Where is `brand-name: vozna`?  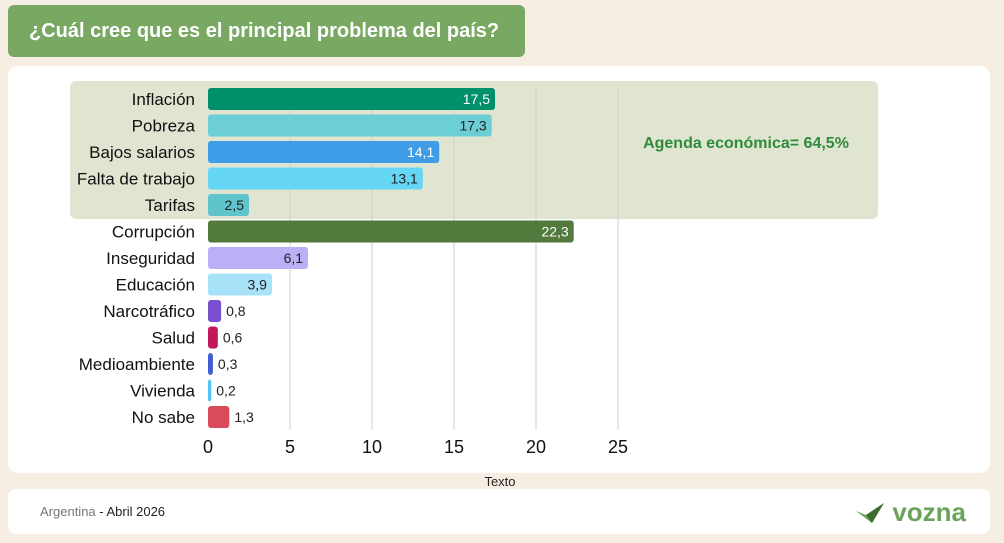
brand-name: vozna is located at coordinates (929, 512).